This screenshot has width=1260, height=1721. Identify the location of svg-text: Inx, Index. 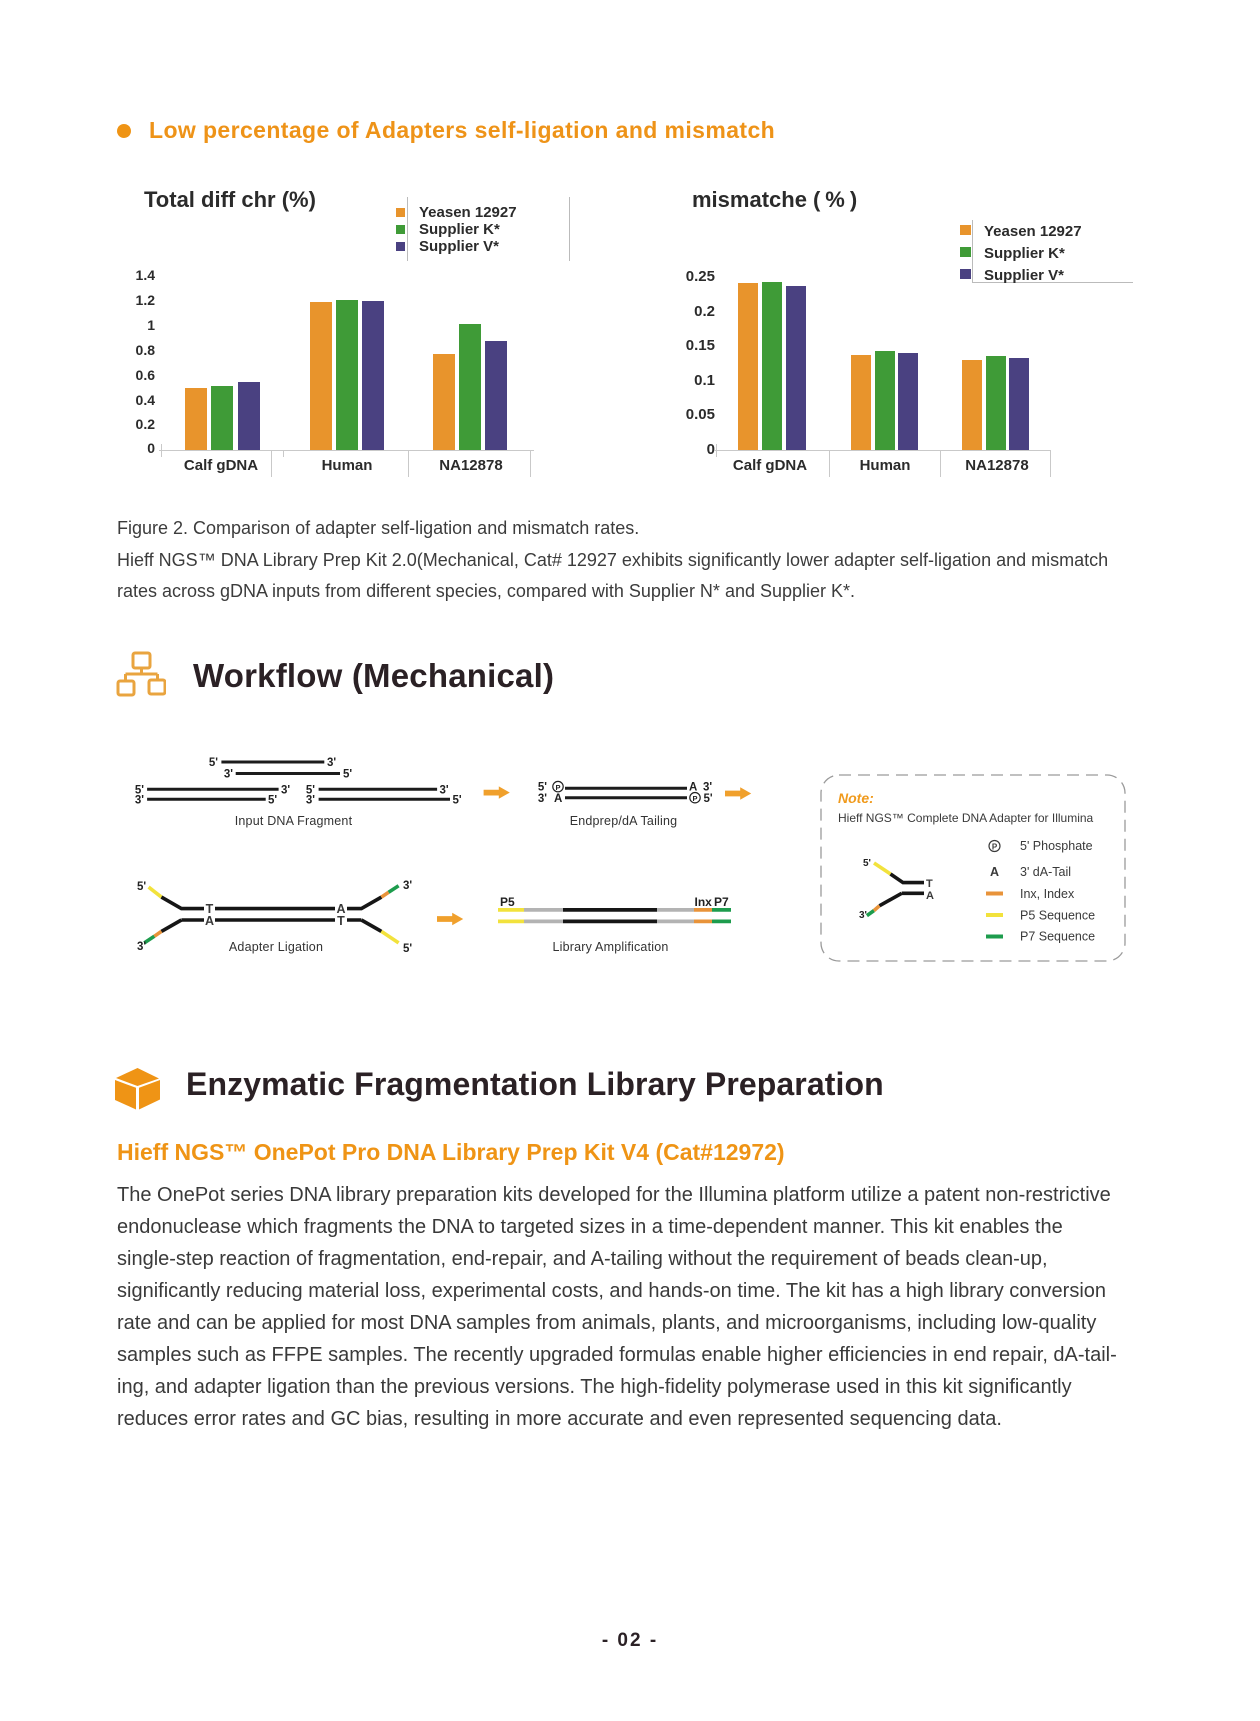
(1047, 894).